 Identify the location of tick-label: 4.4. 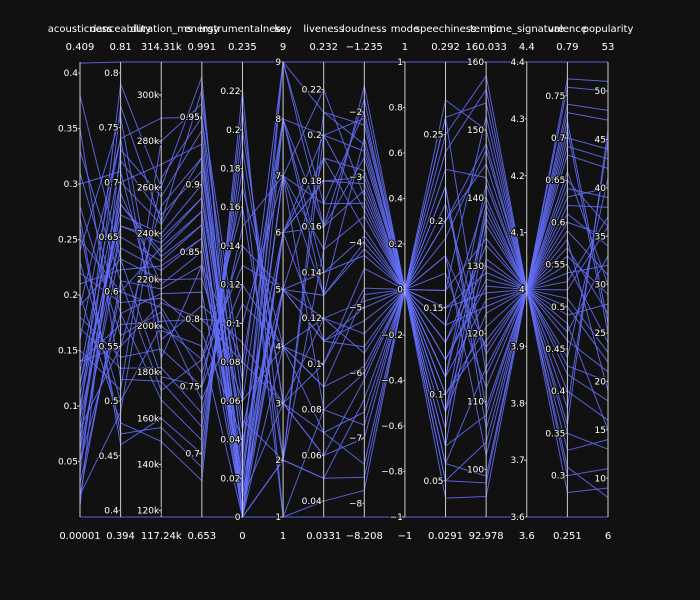
(517, 63).